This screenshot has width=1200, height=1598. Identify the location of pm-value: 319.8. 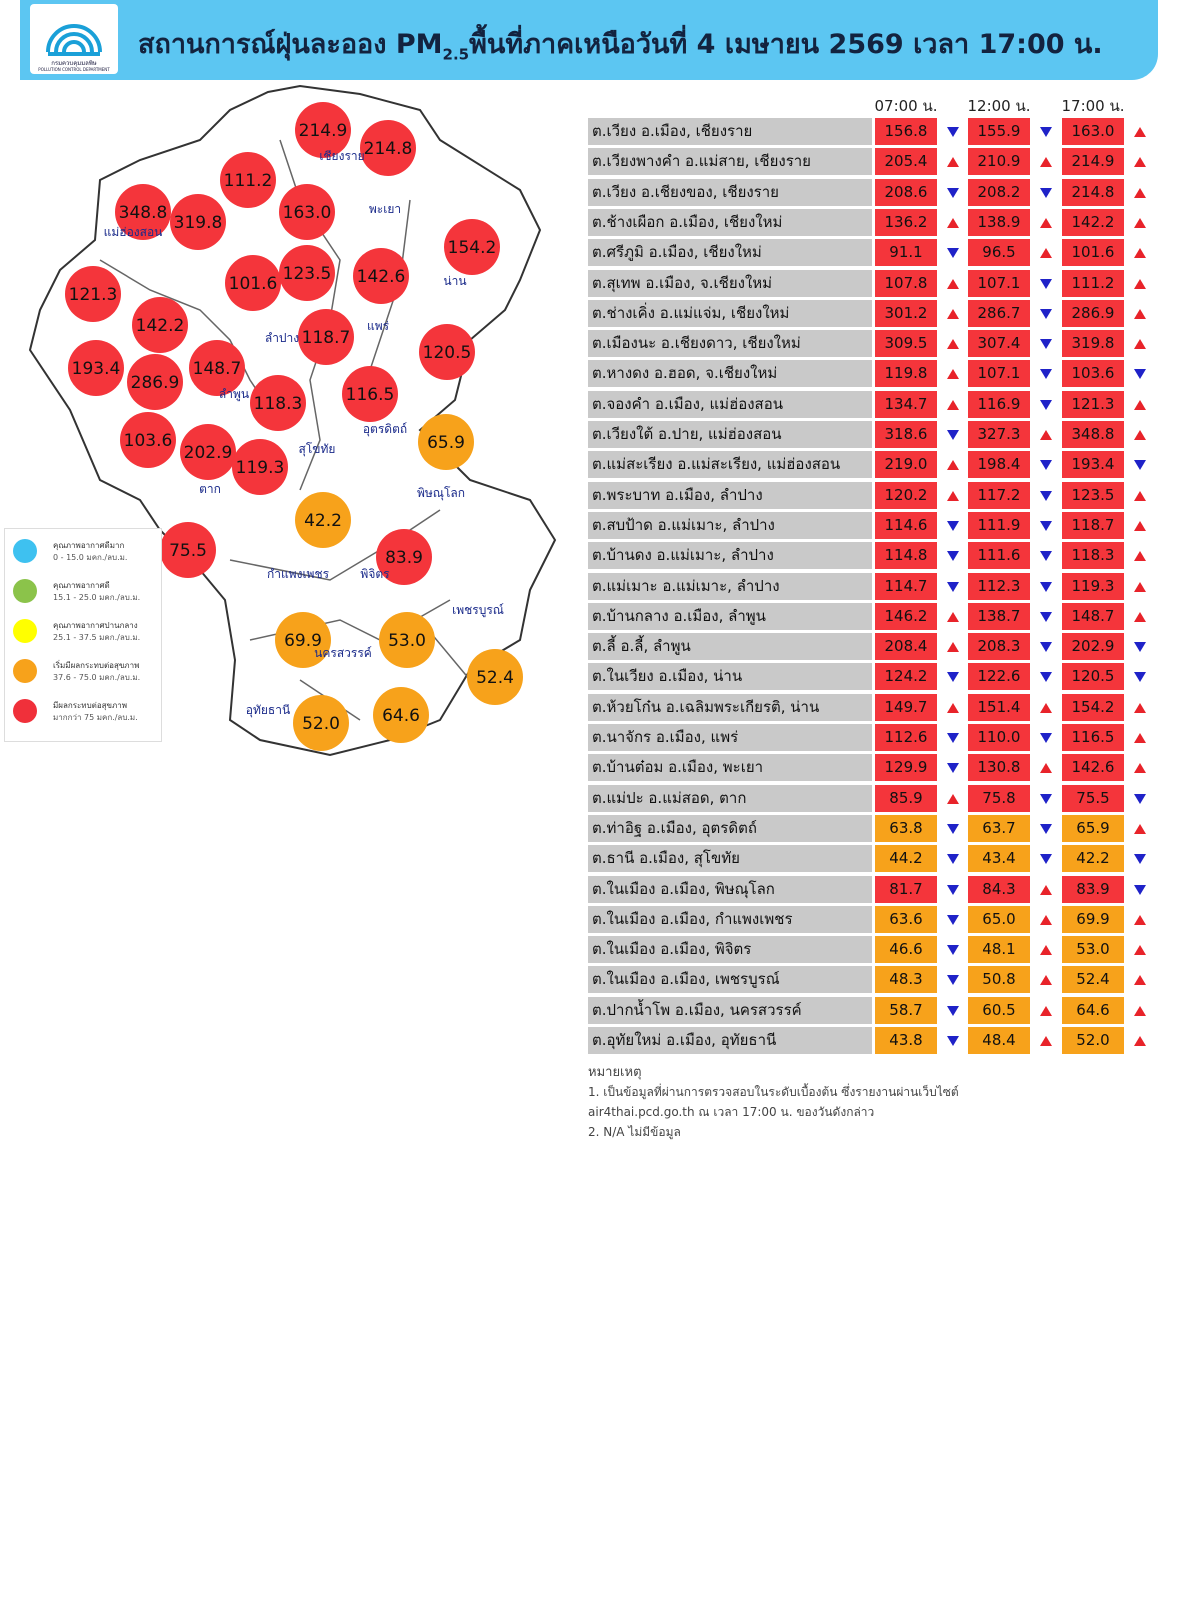
(1093, 344).